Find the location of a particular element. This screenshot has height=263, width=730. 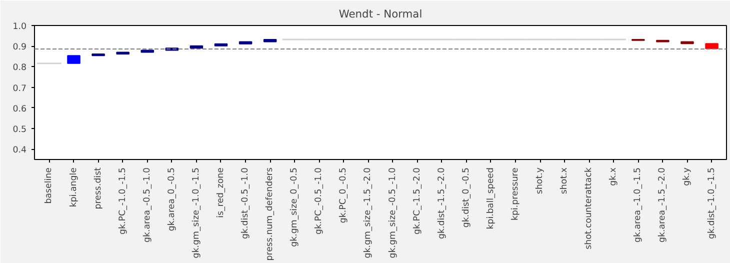

x-tick-label: gk.y is located at coordinates (687, 176).